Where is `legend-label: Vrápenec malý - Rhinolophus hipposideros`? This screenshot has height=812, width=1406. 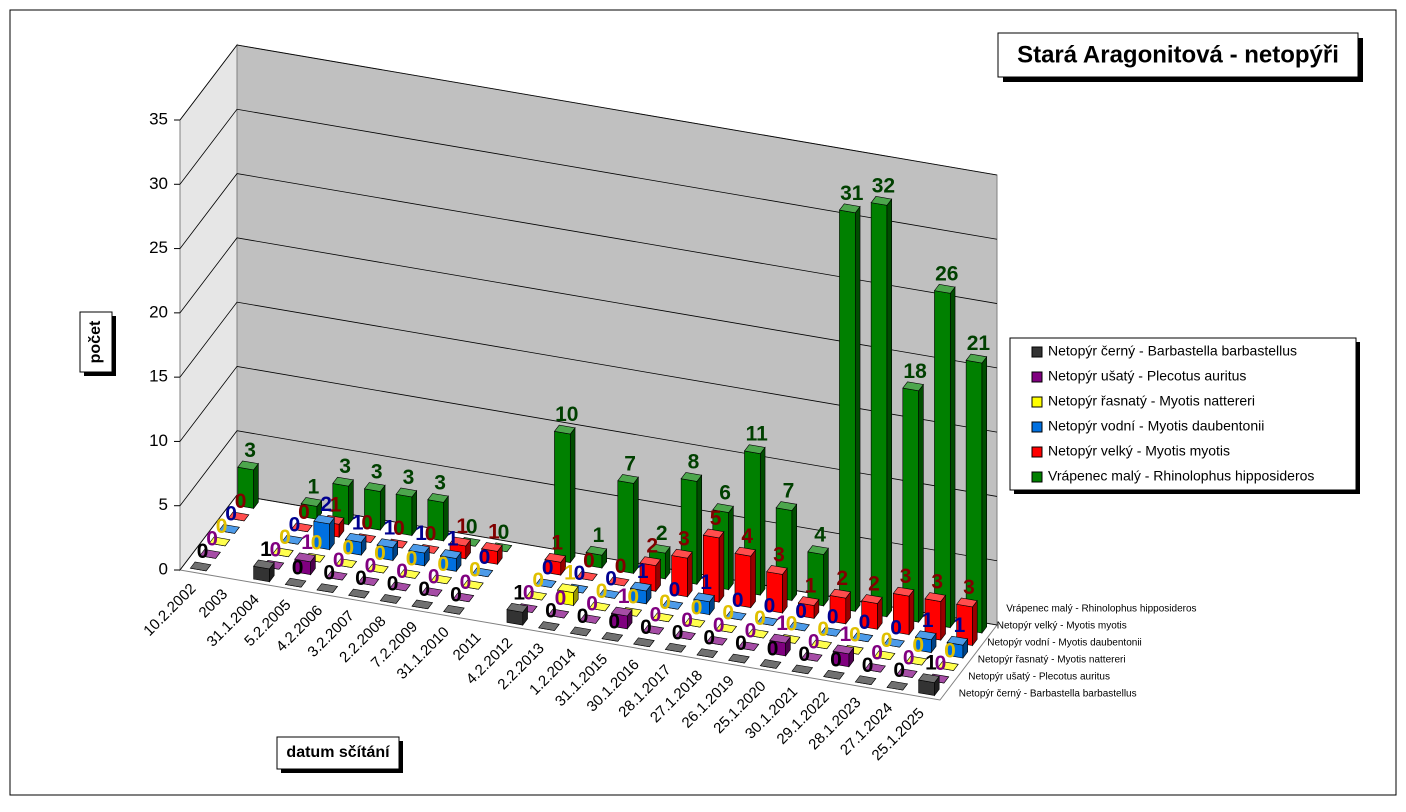
legend-label: Vrápenec malý - Rhinolophus hipposideros is located at coordinates (1181, 476).